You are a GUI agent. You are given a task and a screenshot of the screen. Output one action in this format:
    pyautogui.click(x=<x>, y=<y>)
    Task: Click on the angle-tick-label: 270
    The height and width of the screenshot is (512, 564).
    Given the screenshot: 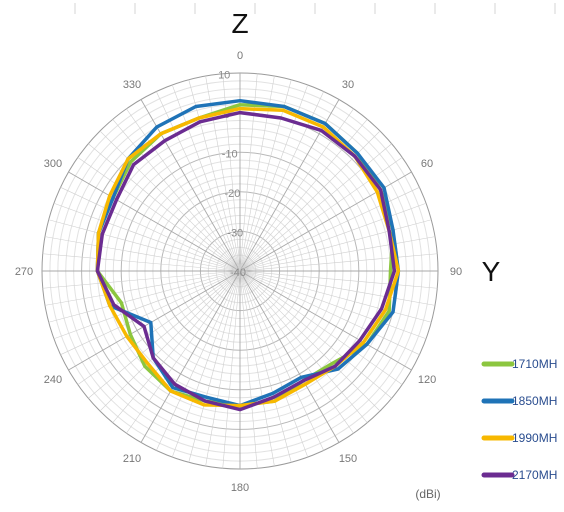 What is the action you would take?
    pyautogui.click(x=24, y=272)
    